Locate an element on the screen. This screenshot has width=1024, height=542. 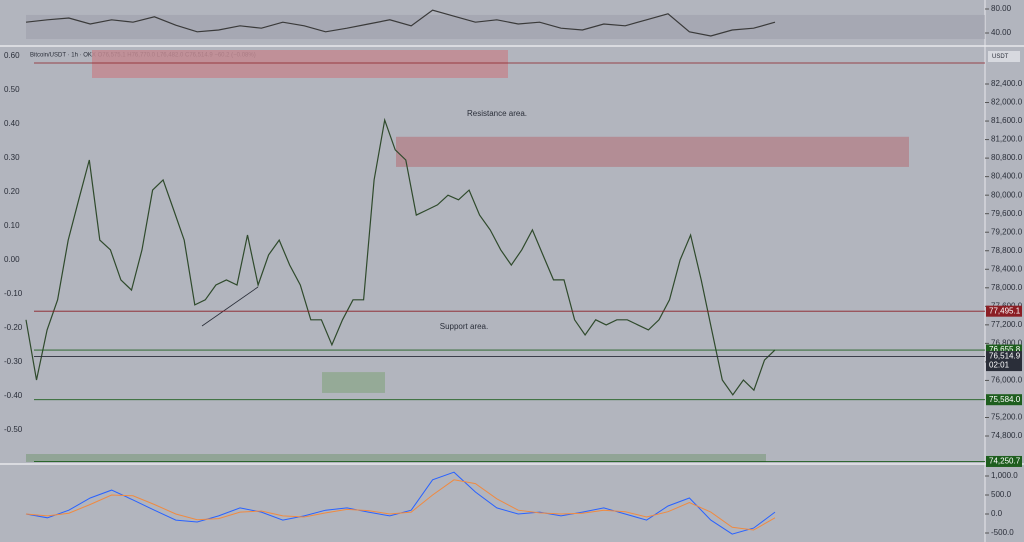
y-tick-label: 81,600.0 is located at coordinates (1007, 120).